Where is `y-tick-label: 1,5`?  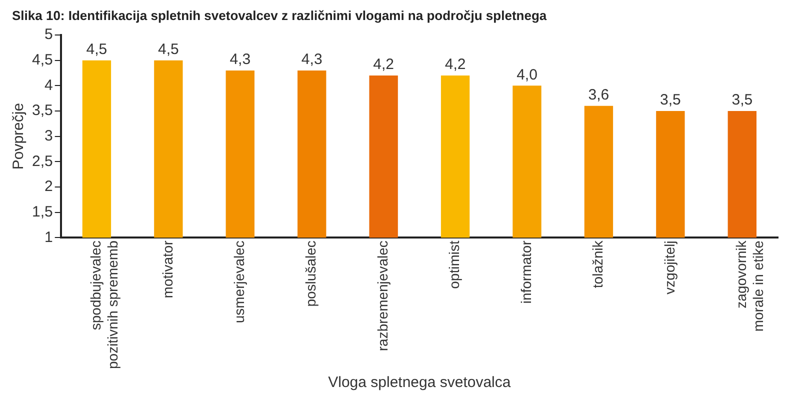 y-tick-label: 1,5 is located at coordinates (42, 211).